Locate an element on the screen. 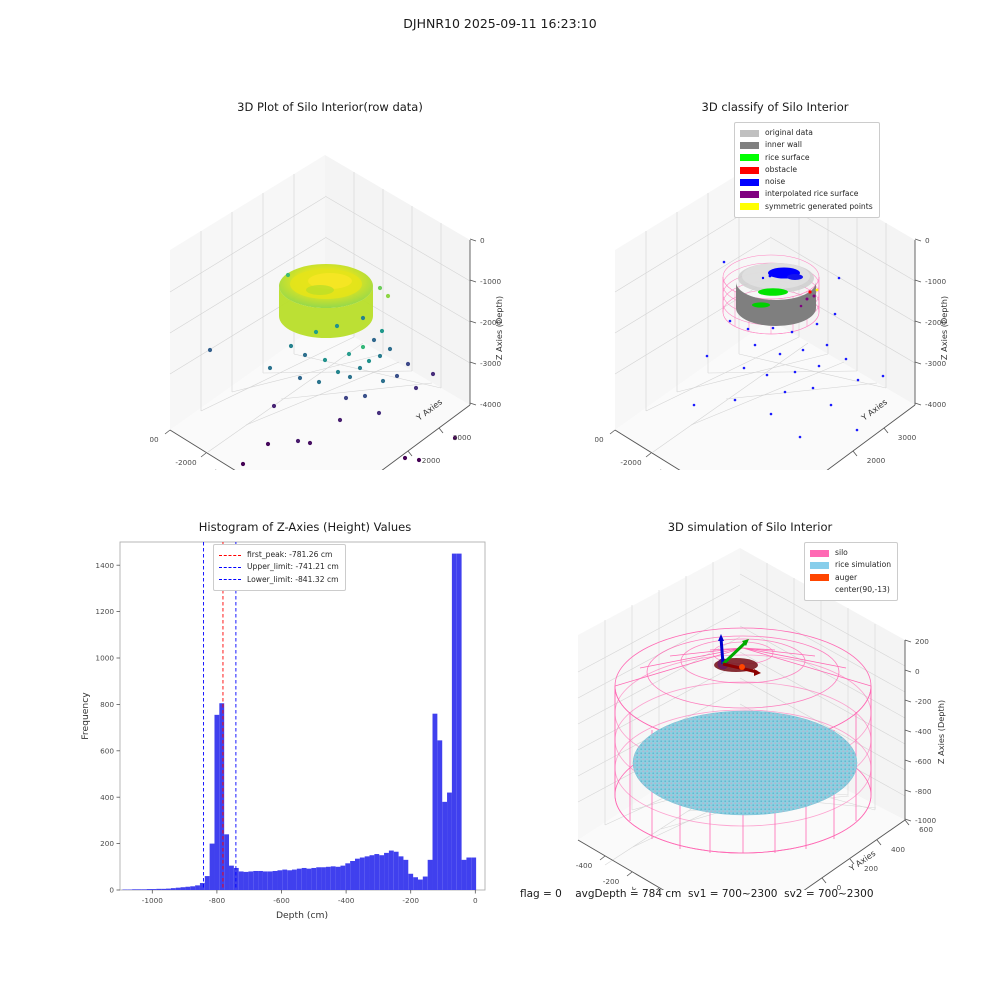 This screenshot has height=1000, width=1000. histogram-xlabel: Depth (cm) is located at coordinates (302, 915).